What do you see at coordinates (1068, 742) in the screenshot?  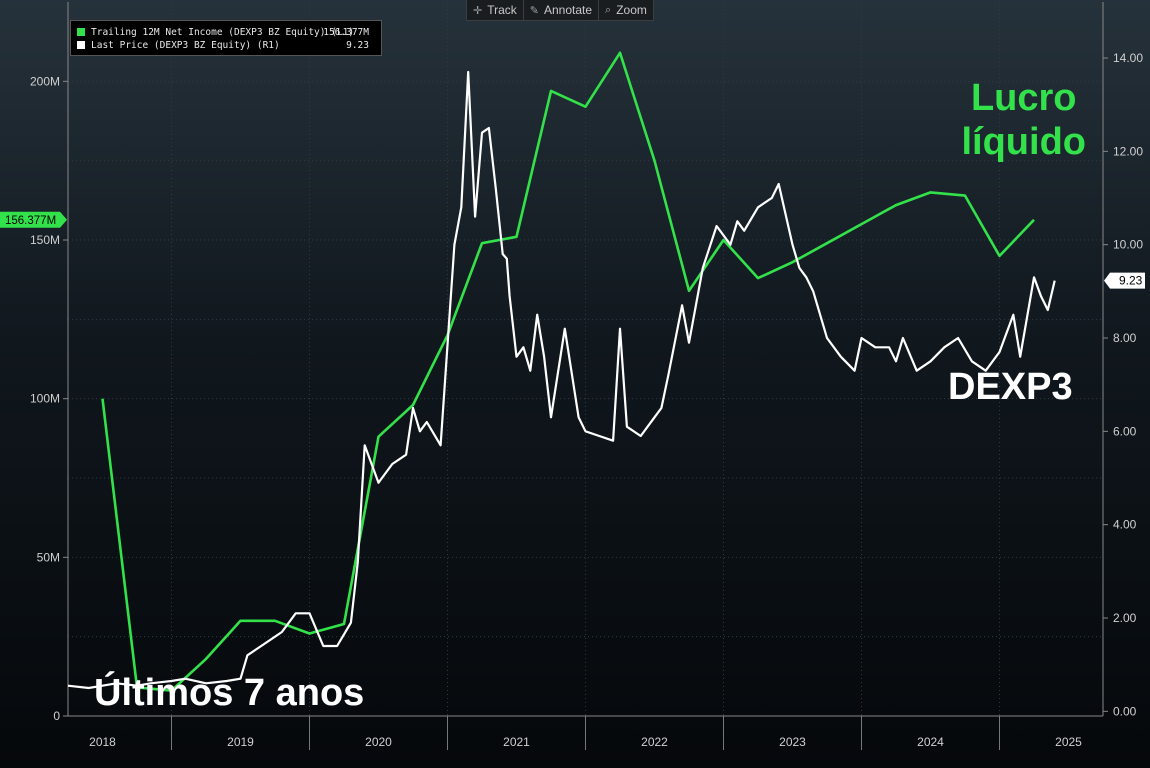 I see `x-axis-tick-label: 2025` at bounding box center [1068, 742].